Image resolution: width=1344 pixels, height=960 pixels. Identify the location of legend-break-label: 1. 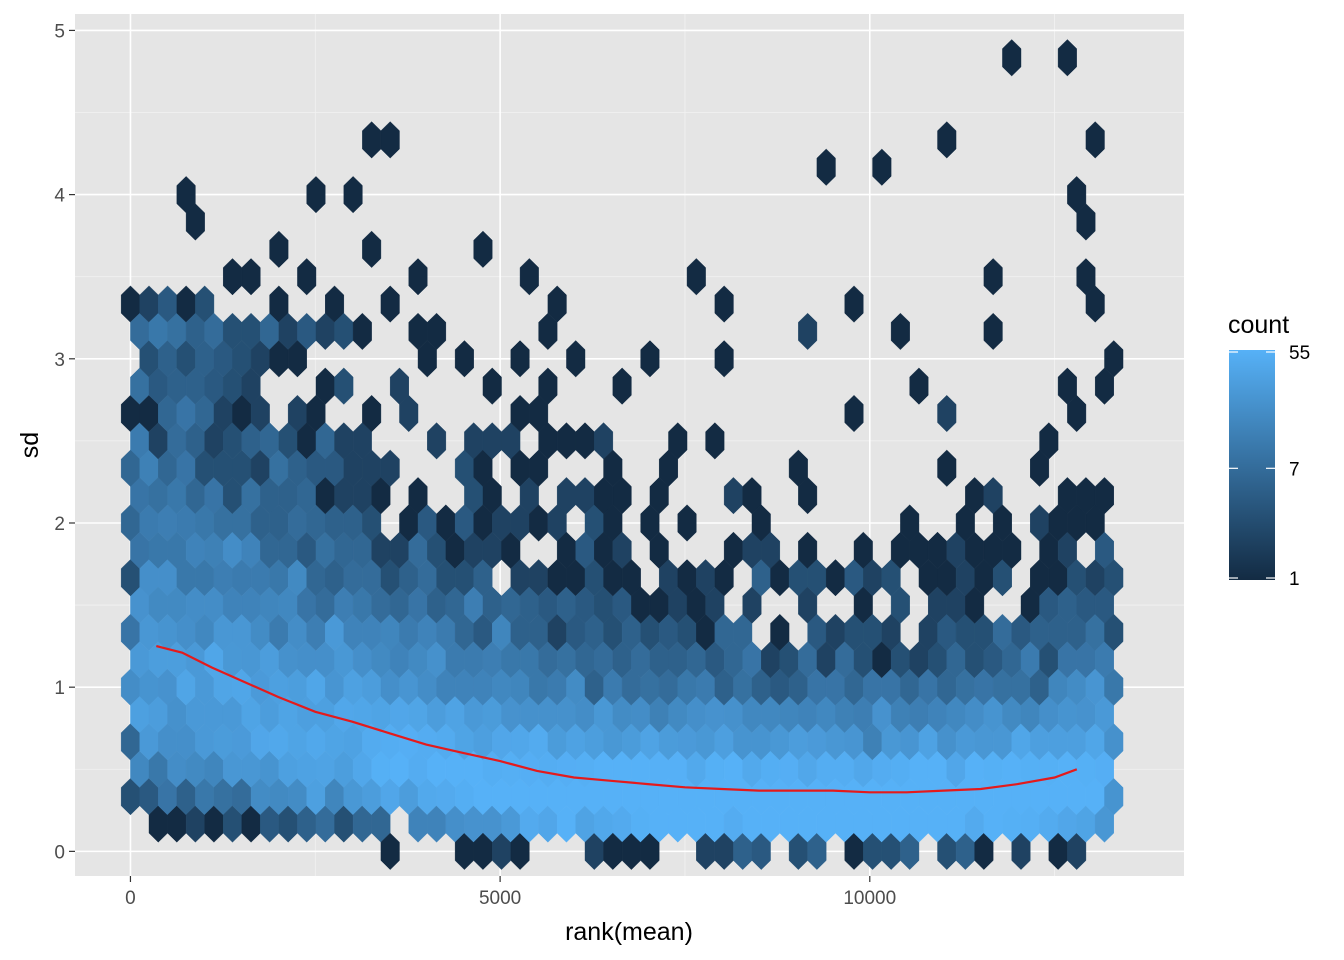
(1294, 579).